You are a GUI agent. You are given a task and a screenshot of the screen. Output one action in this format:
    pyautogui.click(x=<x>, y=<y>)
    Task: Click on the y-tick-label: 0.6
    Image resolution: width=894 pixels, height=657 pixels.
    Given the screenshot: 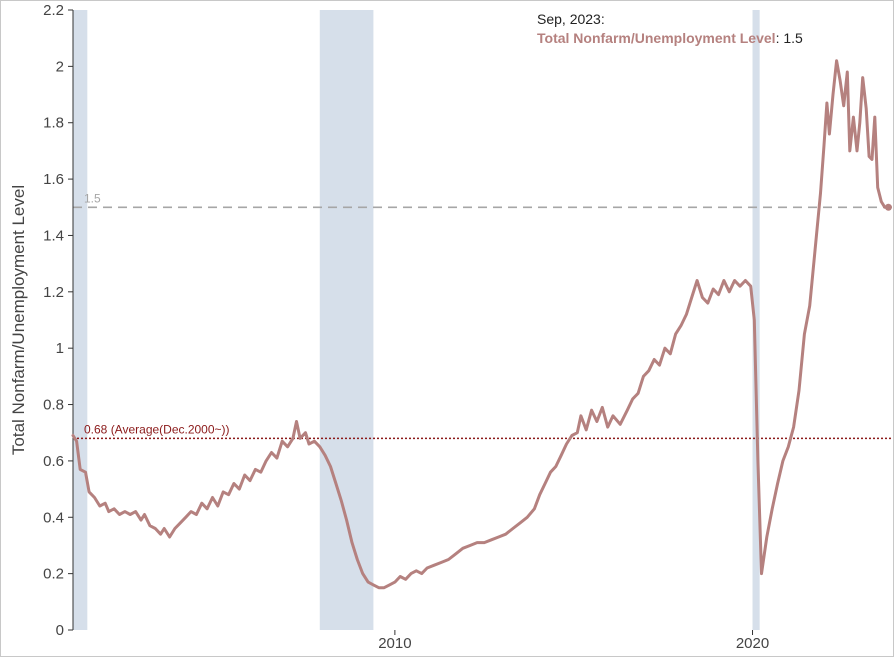 What is the action you would take?
    pyautogui.click(x=53, y=461)
    